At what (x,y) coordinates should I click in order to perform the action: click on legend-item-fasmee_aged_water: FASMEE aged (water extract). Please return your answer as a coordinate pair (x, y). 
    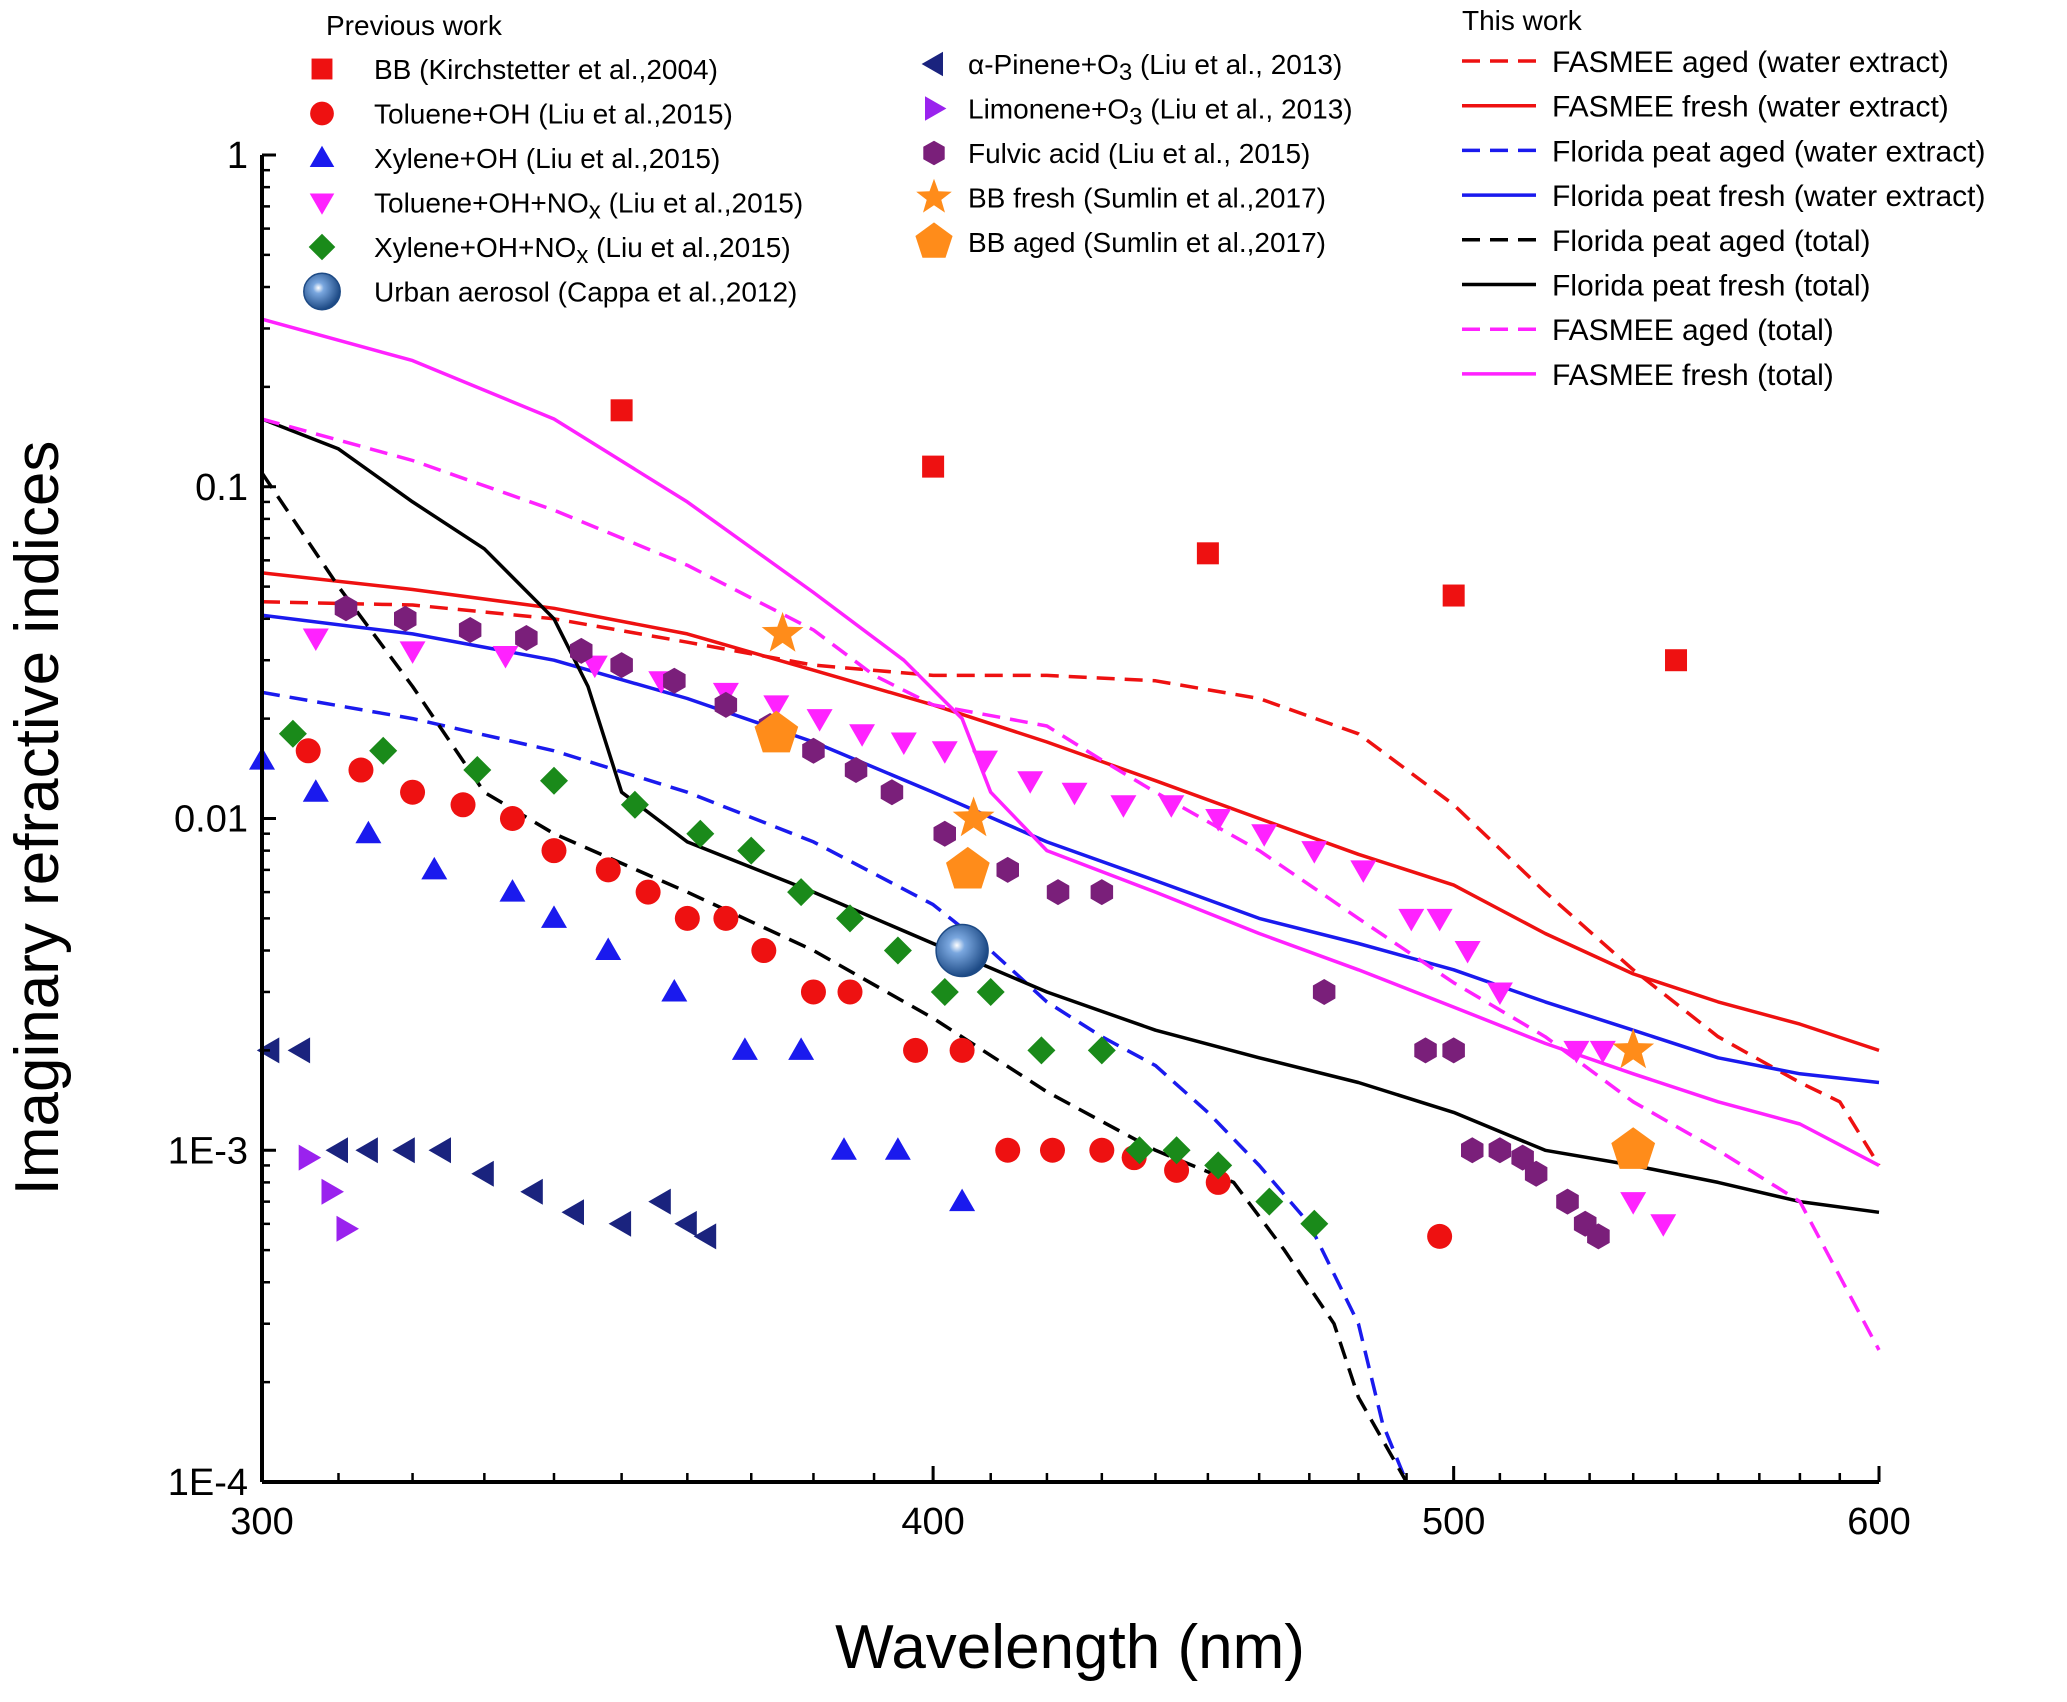
    Looking at the image, I should click on (1705, 62).